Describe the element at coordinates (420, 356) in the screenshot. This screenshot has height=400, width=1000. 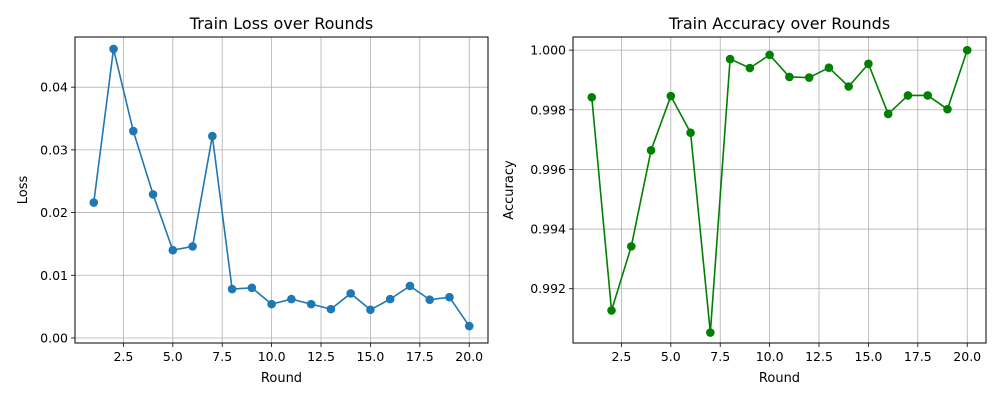
I see `loss-x-tick-label: 17.5` at that location.